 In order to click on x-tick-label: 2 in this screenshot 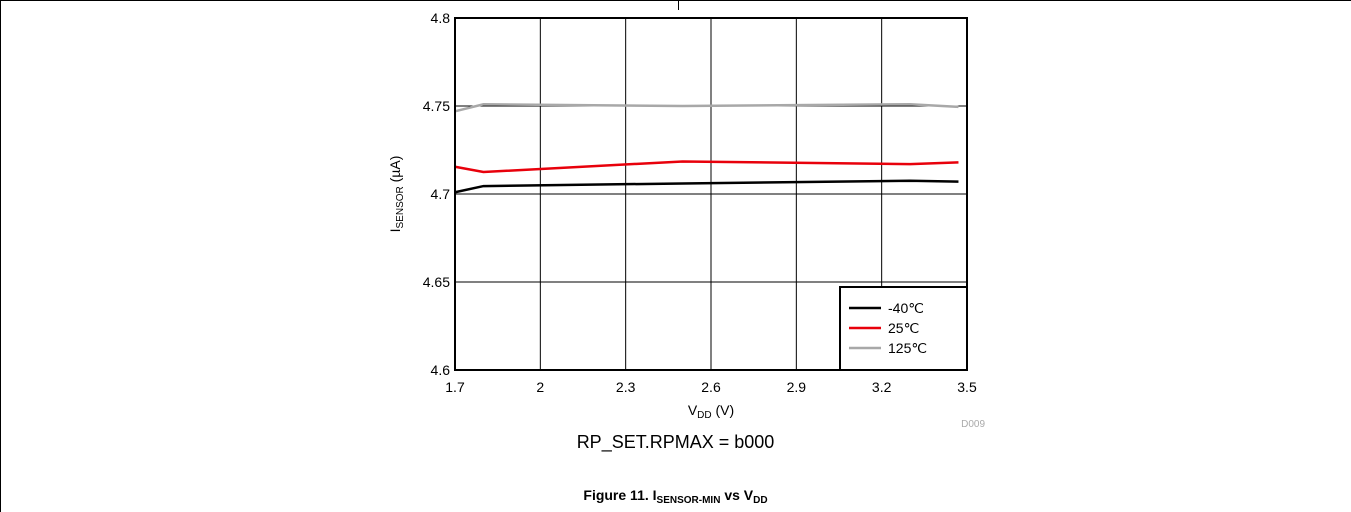, I will do `click(540, 387)`.